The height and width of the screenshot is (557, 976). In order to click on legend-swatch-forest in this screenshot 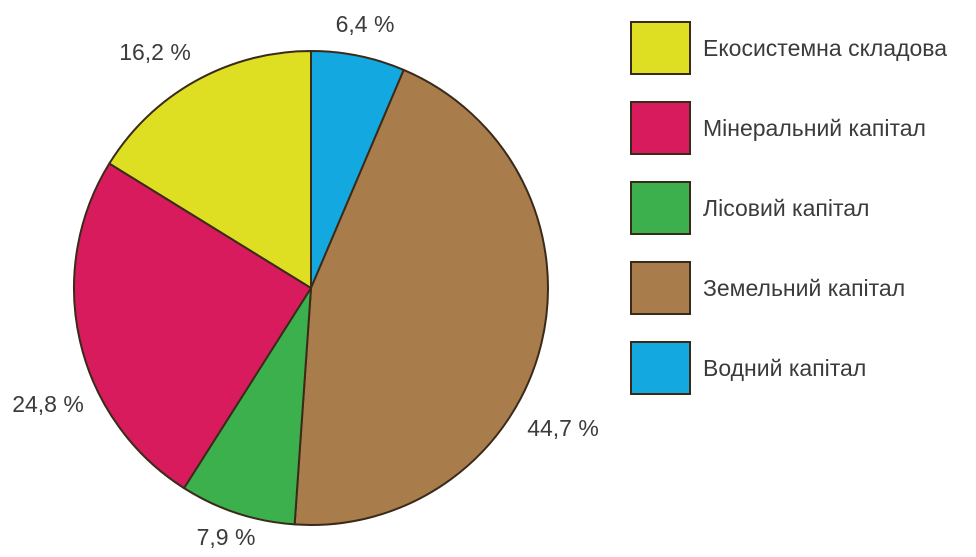, I will do `click(660, 208)`.